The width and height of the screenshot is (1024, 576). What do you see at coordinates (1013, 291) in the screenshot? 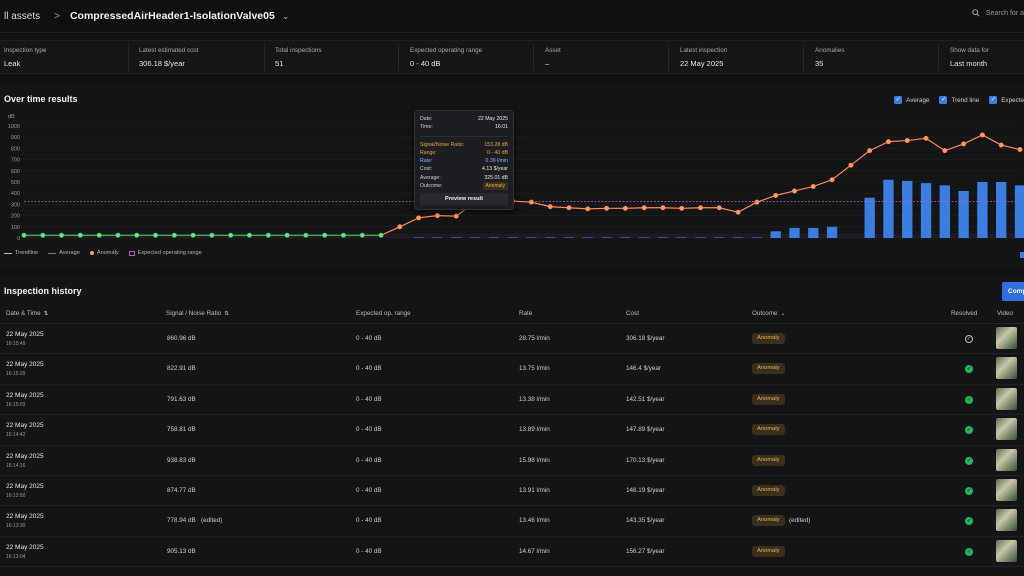
I see `compare-button: Comp` at bounding box center [1013, 291].